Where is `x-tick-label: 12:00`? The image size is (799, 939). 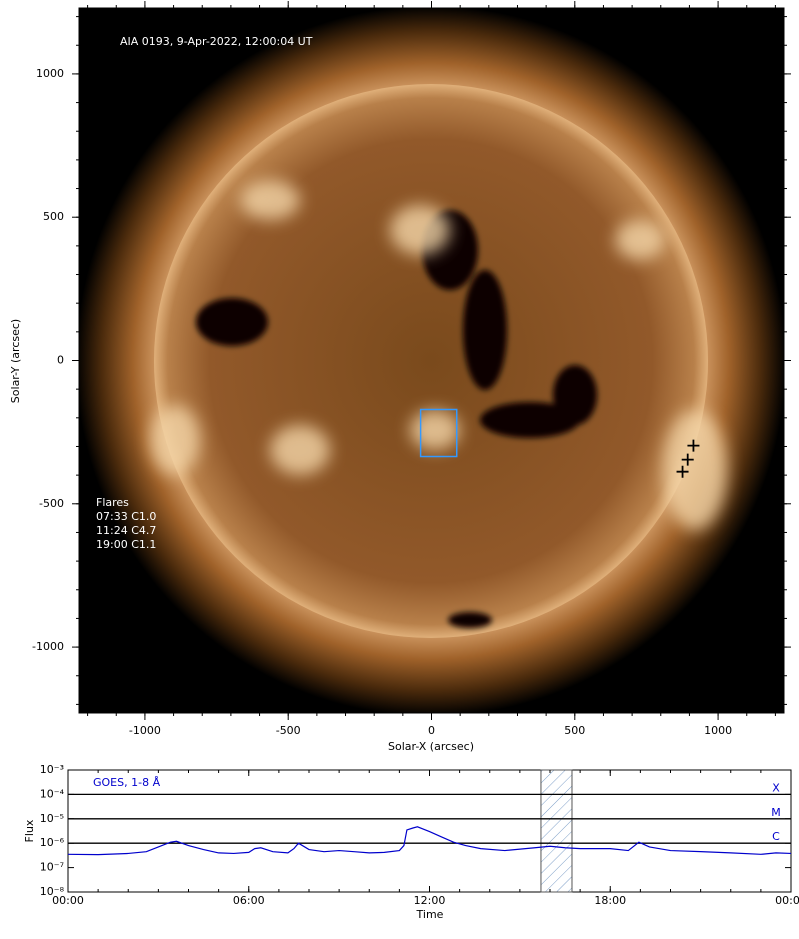
x-tick-label: 12:00 is located at coordinates (430, 900).